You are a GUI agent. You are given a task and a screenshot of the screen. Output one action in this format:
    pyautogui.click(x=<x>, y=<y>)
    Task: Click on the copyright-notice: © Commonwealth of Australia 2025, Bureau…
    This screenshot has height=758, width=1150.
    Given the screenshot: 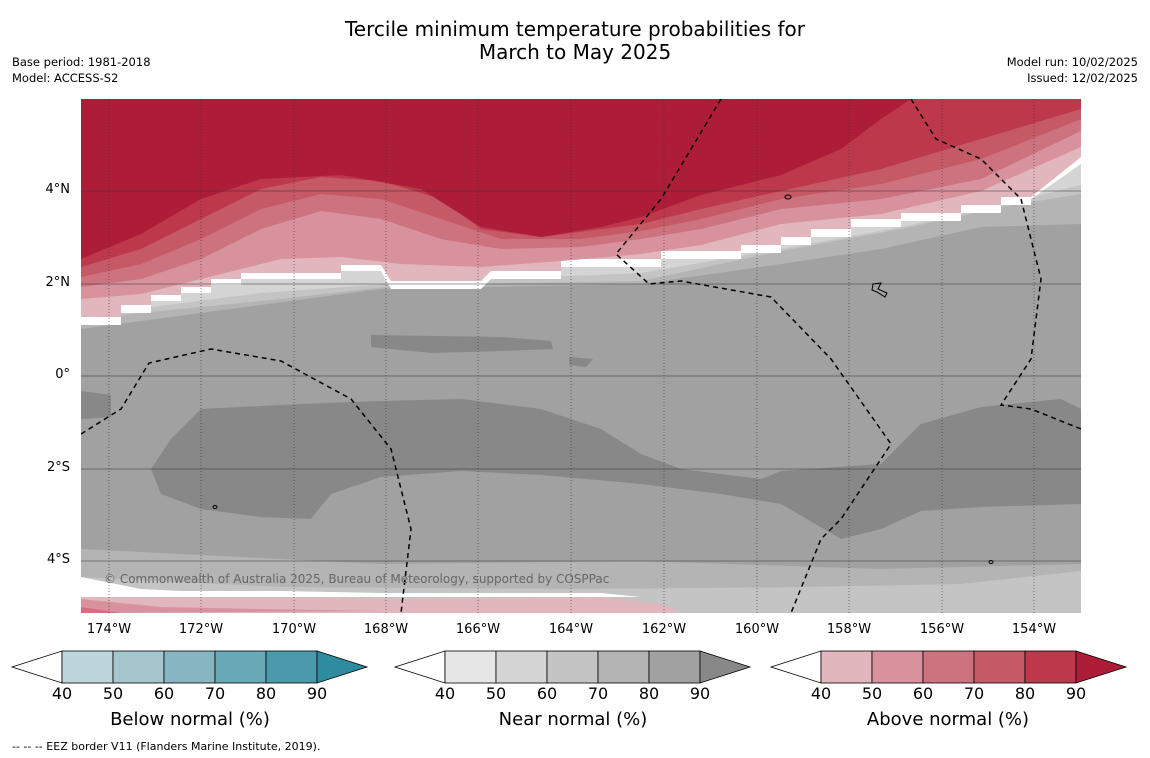 What is the action you would take?
    pyautogui.click(x=357, y=579)
    